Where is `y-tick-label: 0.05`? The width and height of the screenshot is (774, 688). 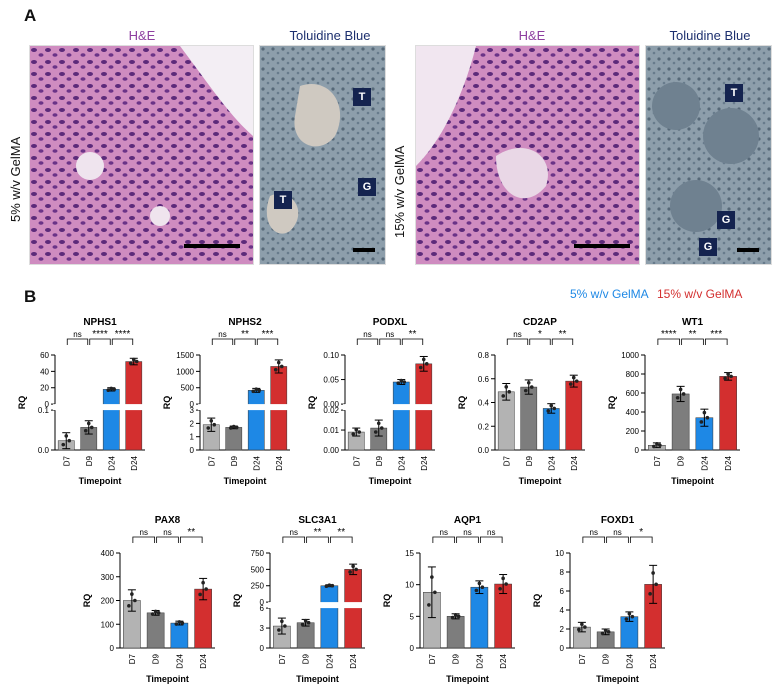
y-tick-label: 0.05 is located at coordinates (331, 380).